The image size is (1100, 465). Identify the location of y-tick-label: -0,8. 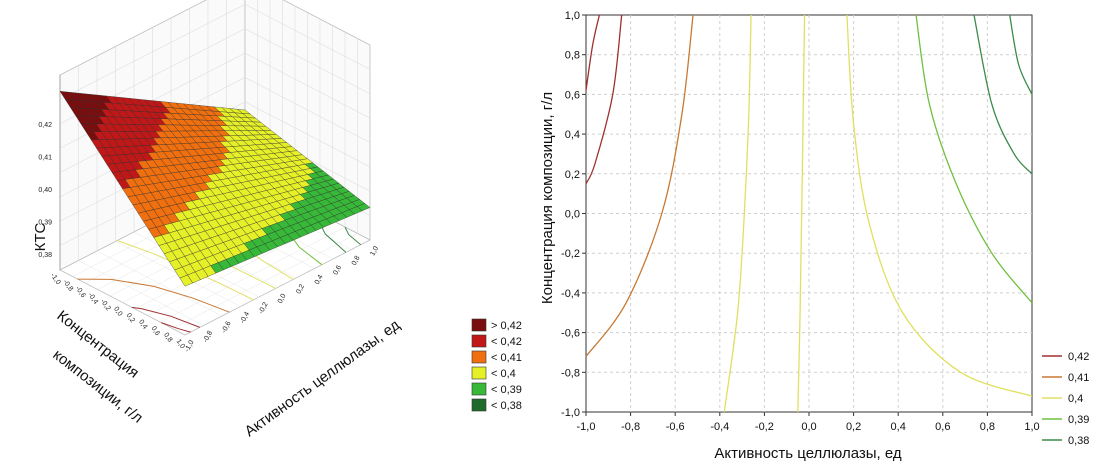
(570, 373).